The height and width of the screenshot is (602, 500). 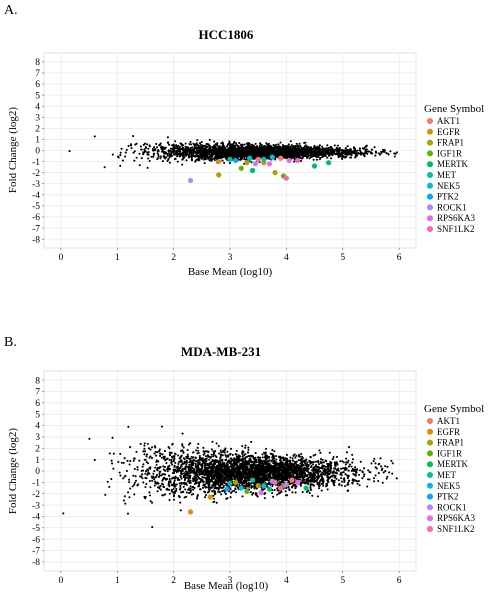 I want to click on legend-item-nek5: NEK5, so click(x=443, y=186).